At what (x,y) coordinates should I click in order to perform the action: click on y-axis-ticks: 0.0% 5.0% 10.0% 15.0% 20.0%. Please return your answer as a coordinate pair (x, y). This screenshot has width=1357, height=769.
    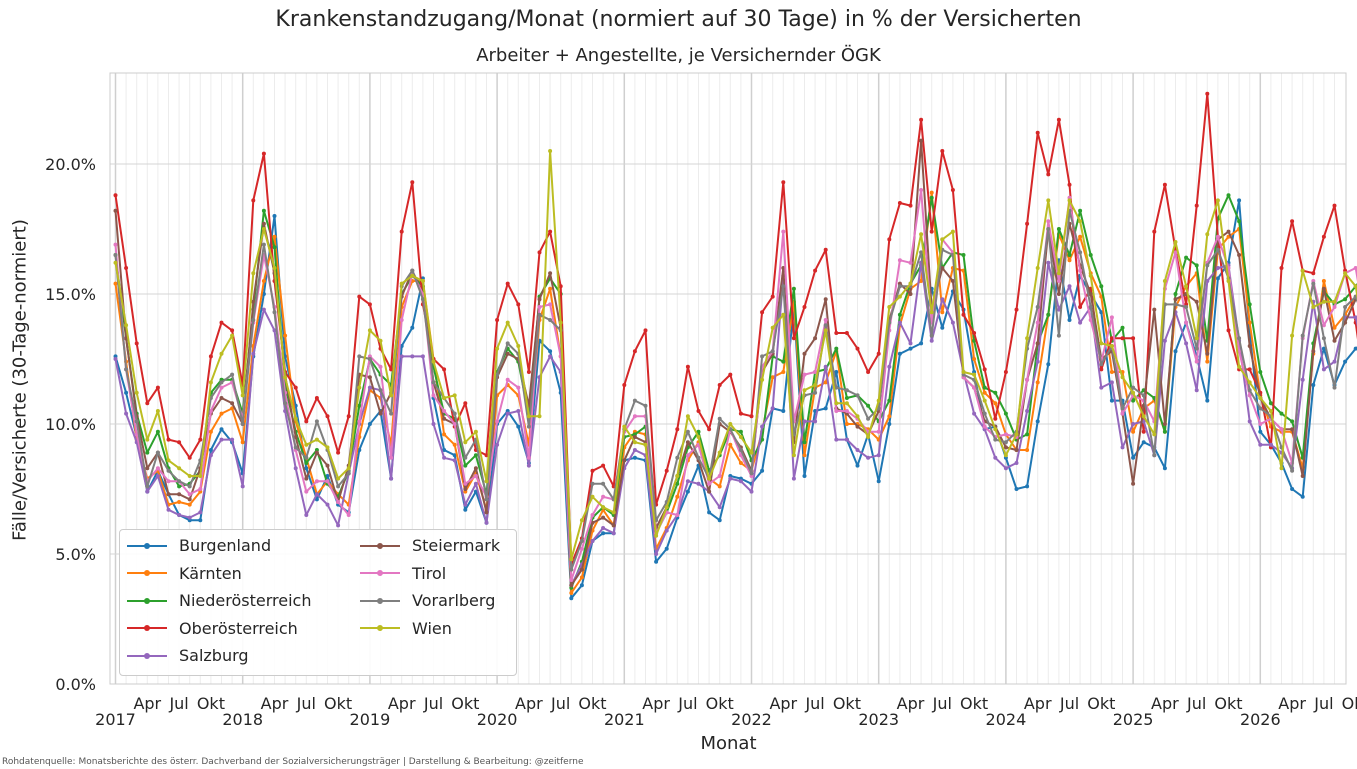
    Looking at the image, I should click on (70, 424).